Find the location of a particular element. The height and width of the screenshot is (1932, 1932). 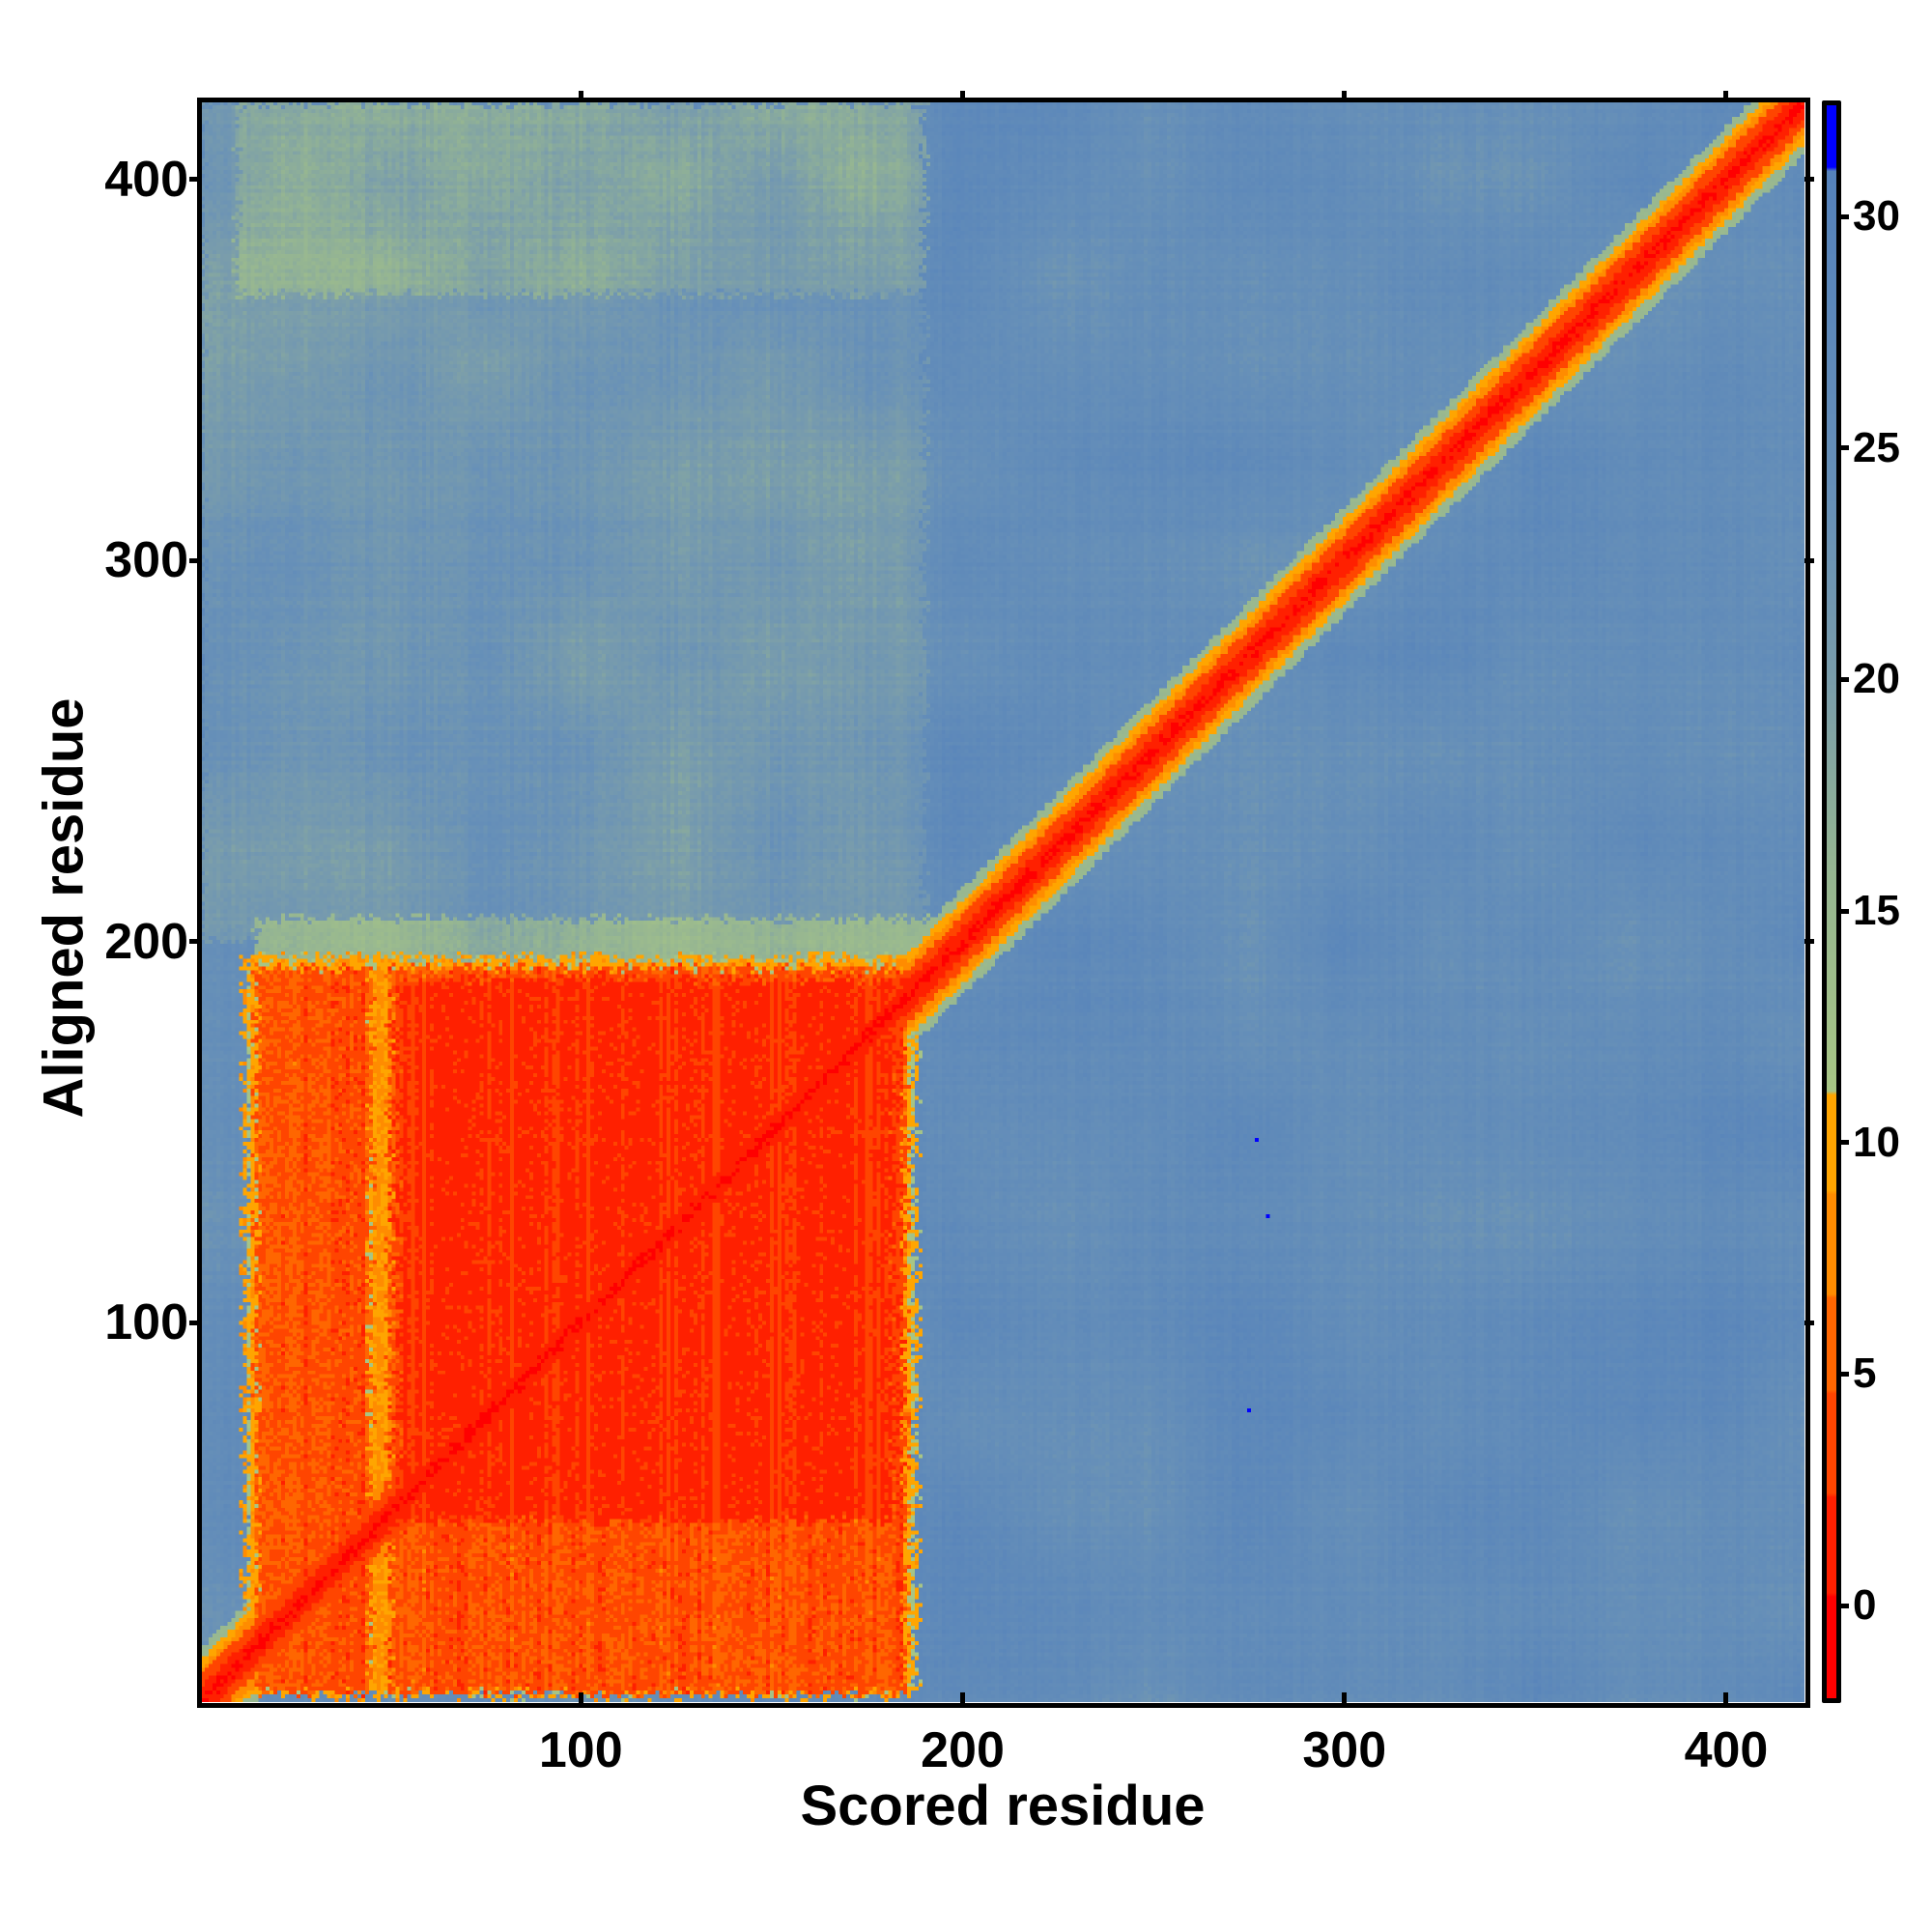

colorbar-tick-label: 25 is located at coordinates (1876, 447).